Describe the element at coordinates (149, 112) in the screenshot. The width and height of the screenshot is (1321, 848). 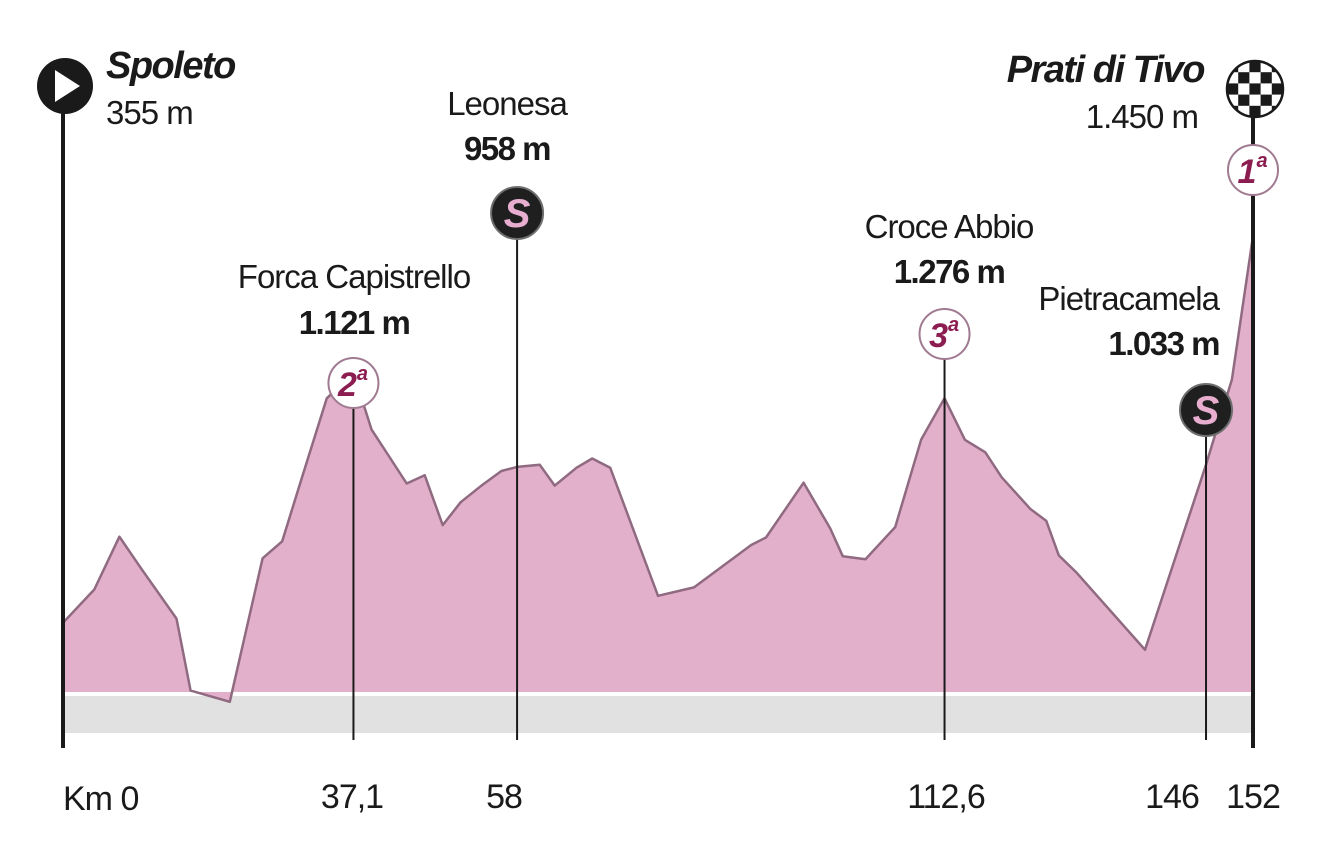
I see `start-altitude: 355 m` at that location.